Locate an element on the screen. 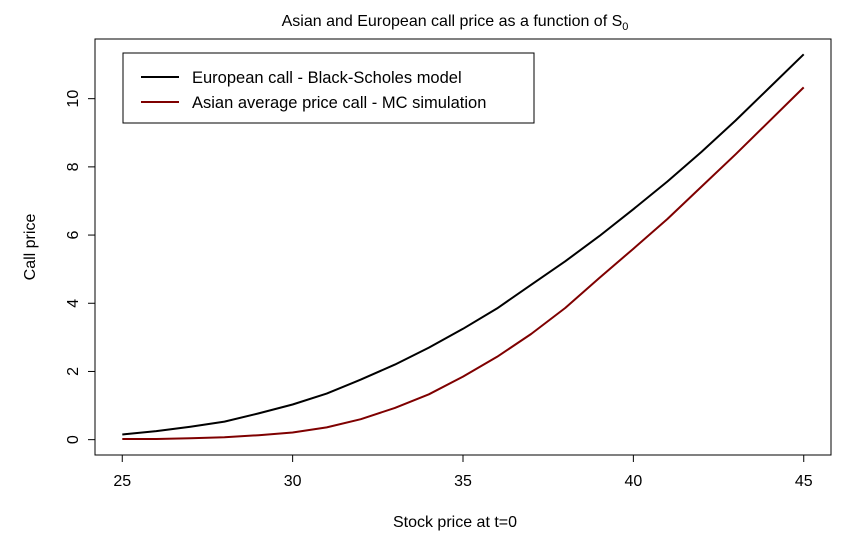 The width and height of the screenshot is (850, 551). y-tick-label: 2 is located at coordinates (73, 371).